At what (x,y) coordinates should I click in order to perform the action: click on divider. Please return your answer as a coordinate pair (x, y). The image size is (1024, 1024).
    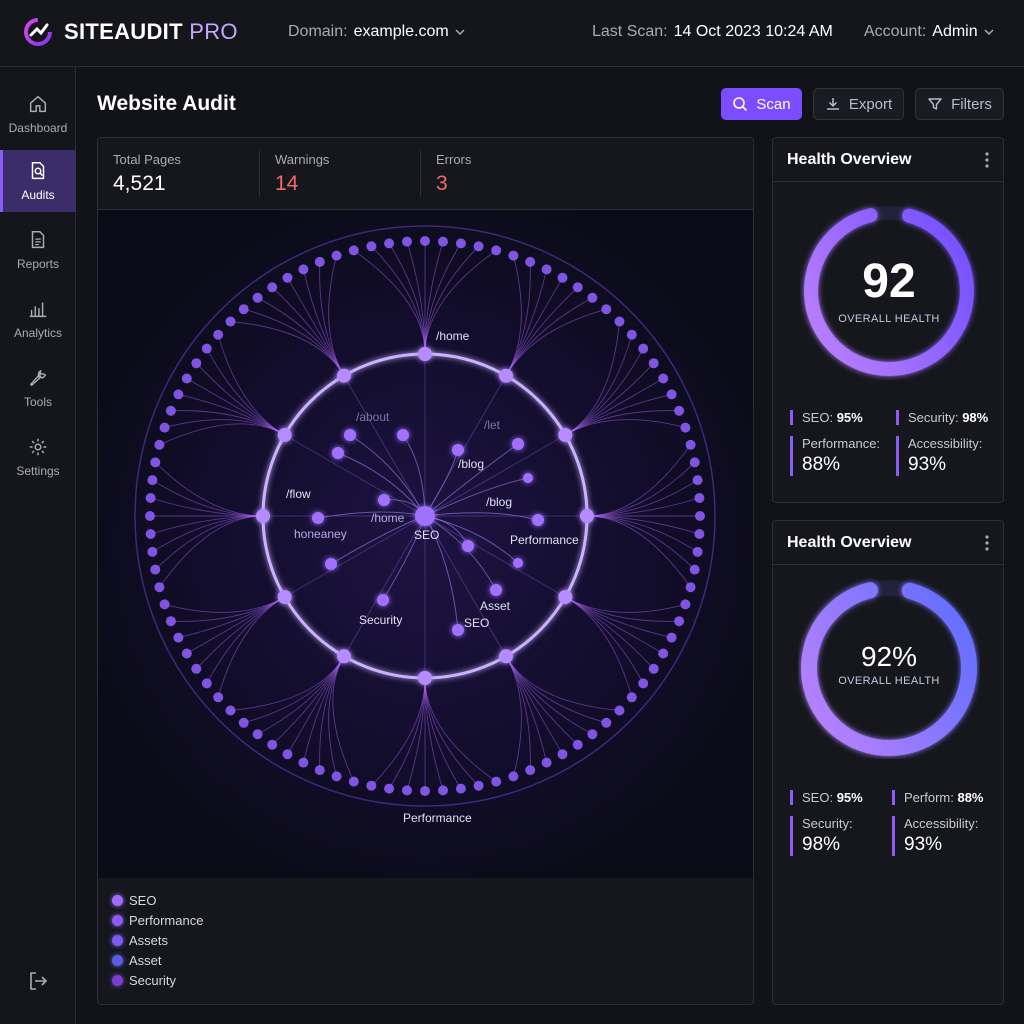
    Looking at the image, I should click on (259, 174).